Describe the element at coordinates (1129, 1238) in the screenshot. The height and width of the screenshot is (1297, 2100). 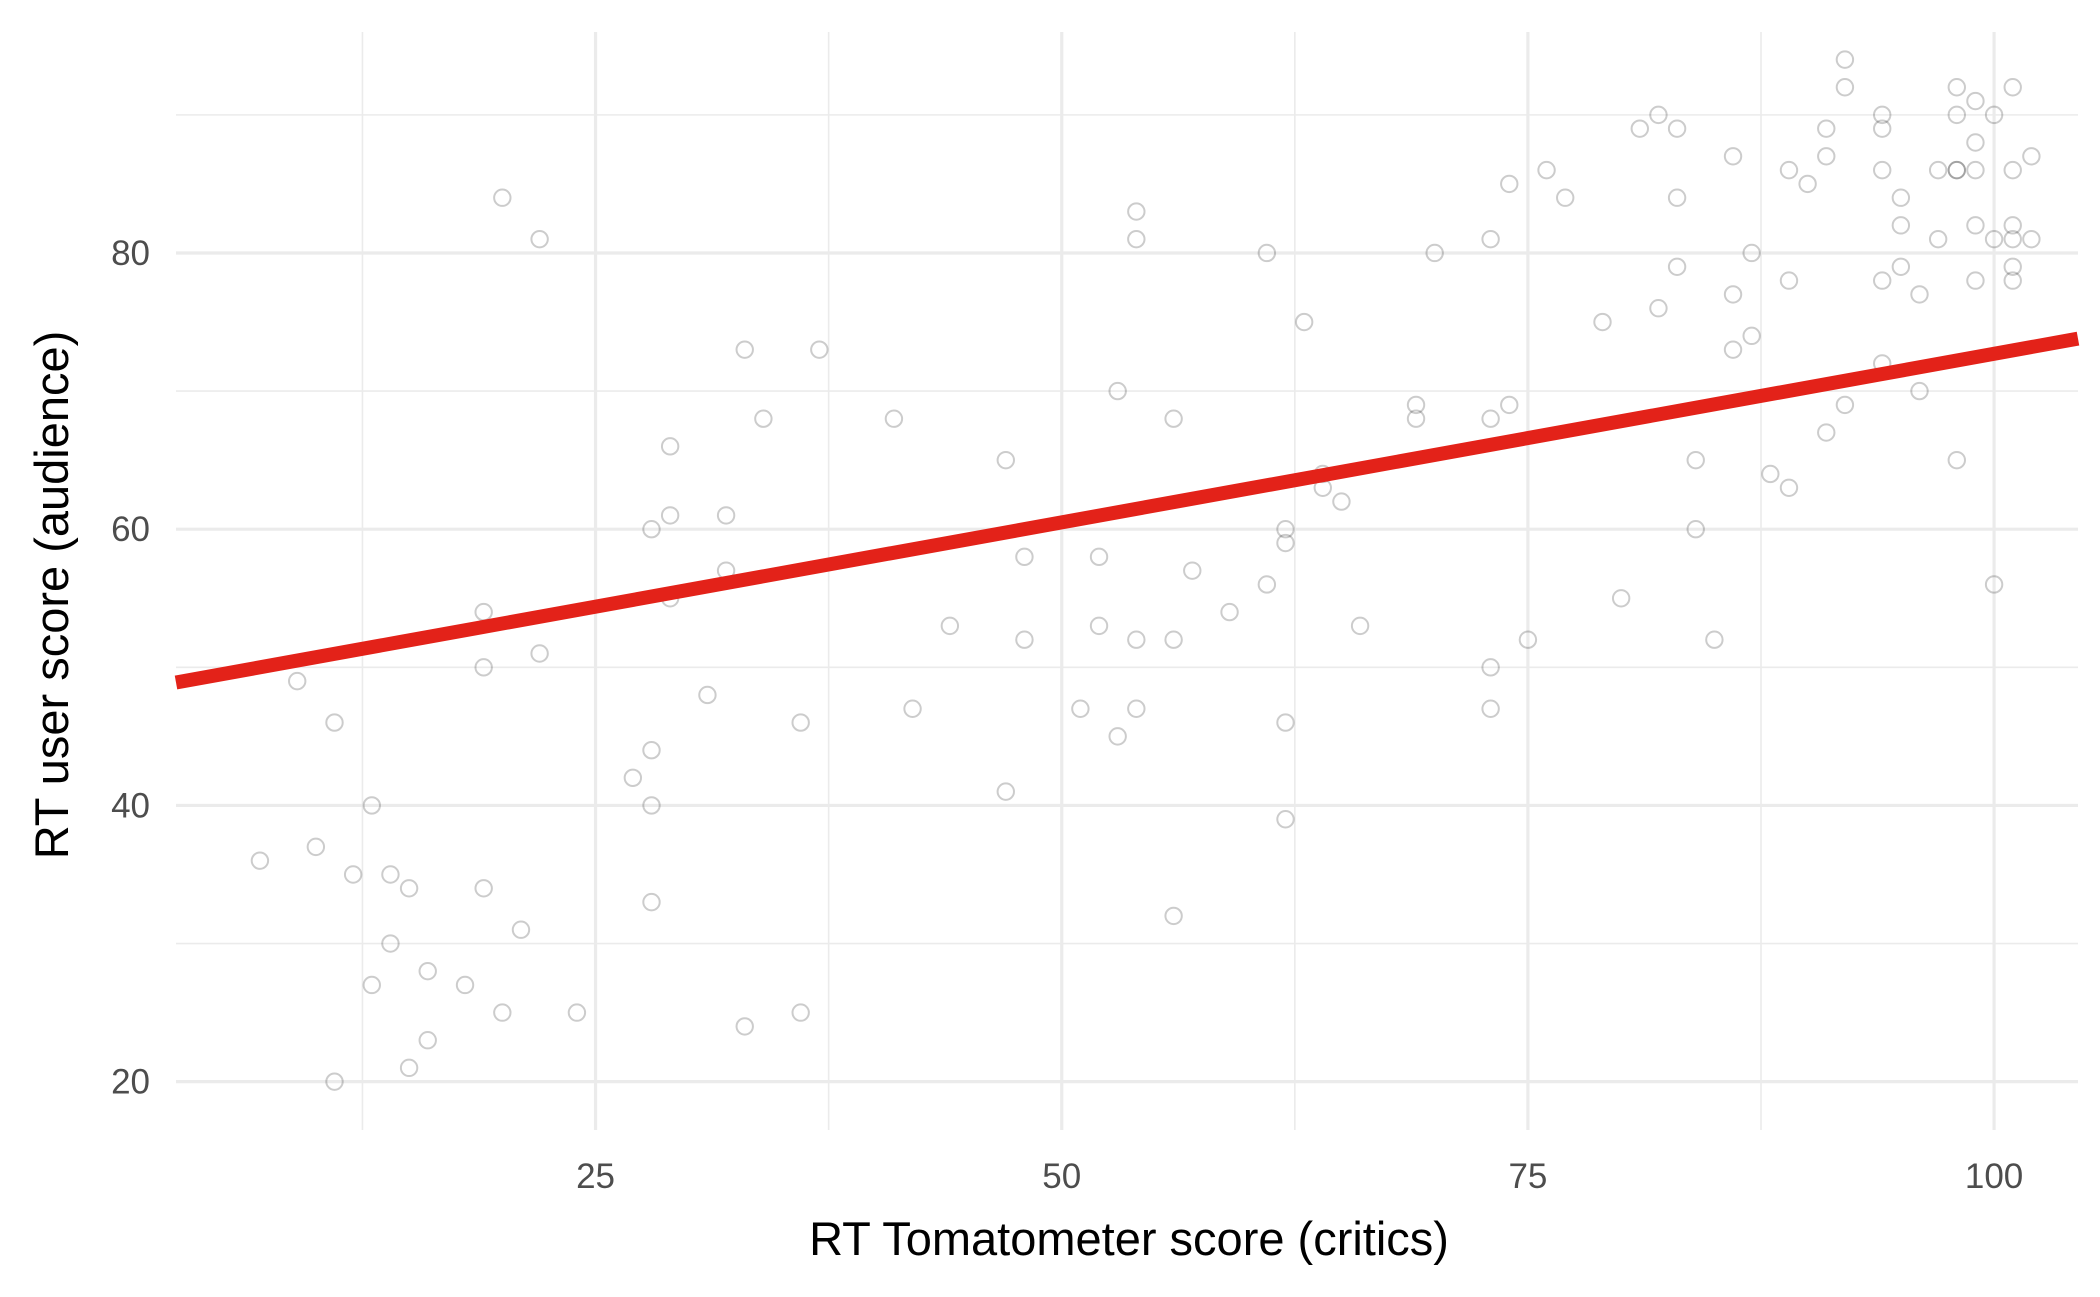
I see `x-axis-title: RT Tomatometer score (critics)` at that location.